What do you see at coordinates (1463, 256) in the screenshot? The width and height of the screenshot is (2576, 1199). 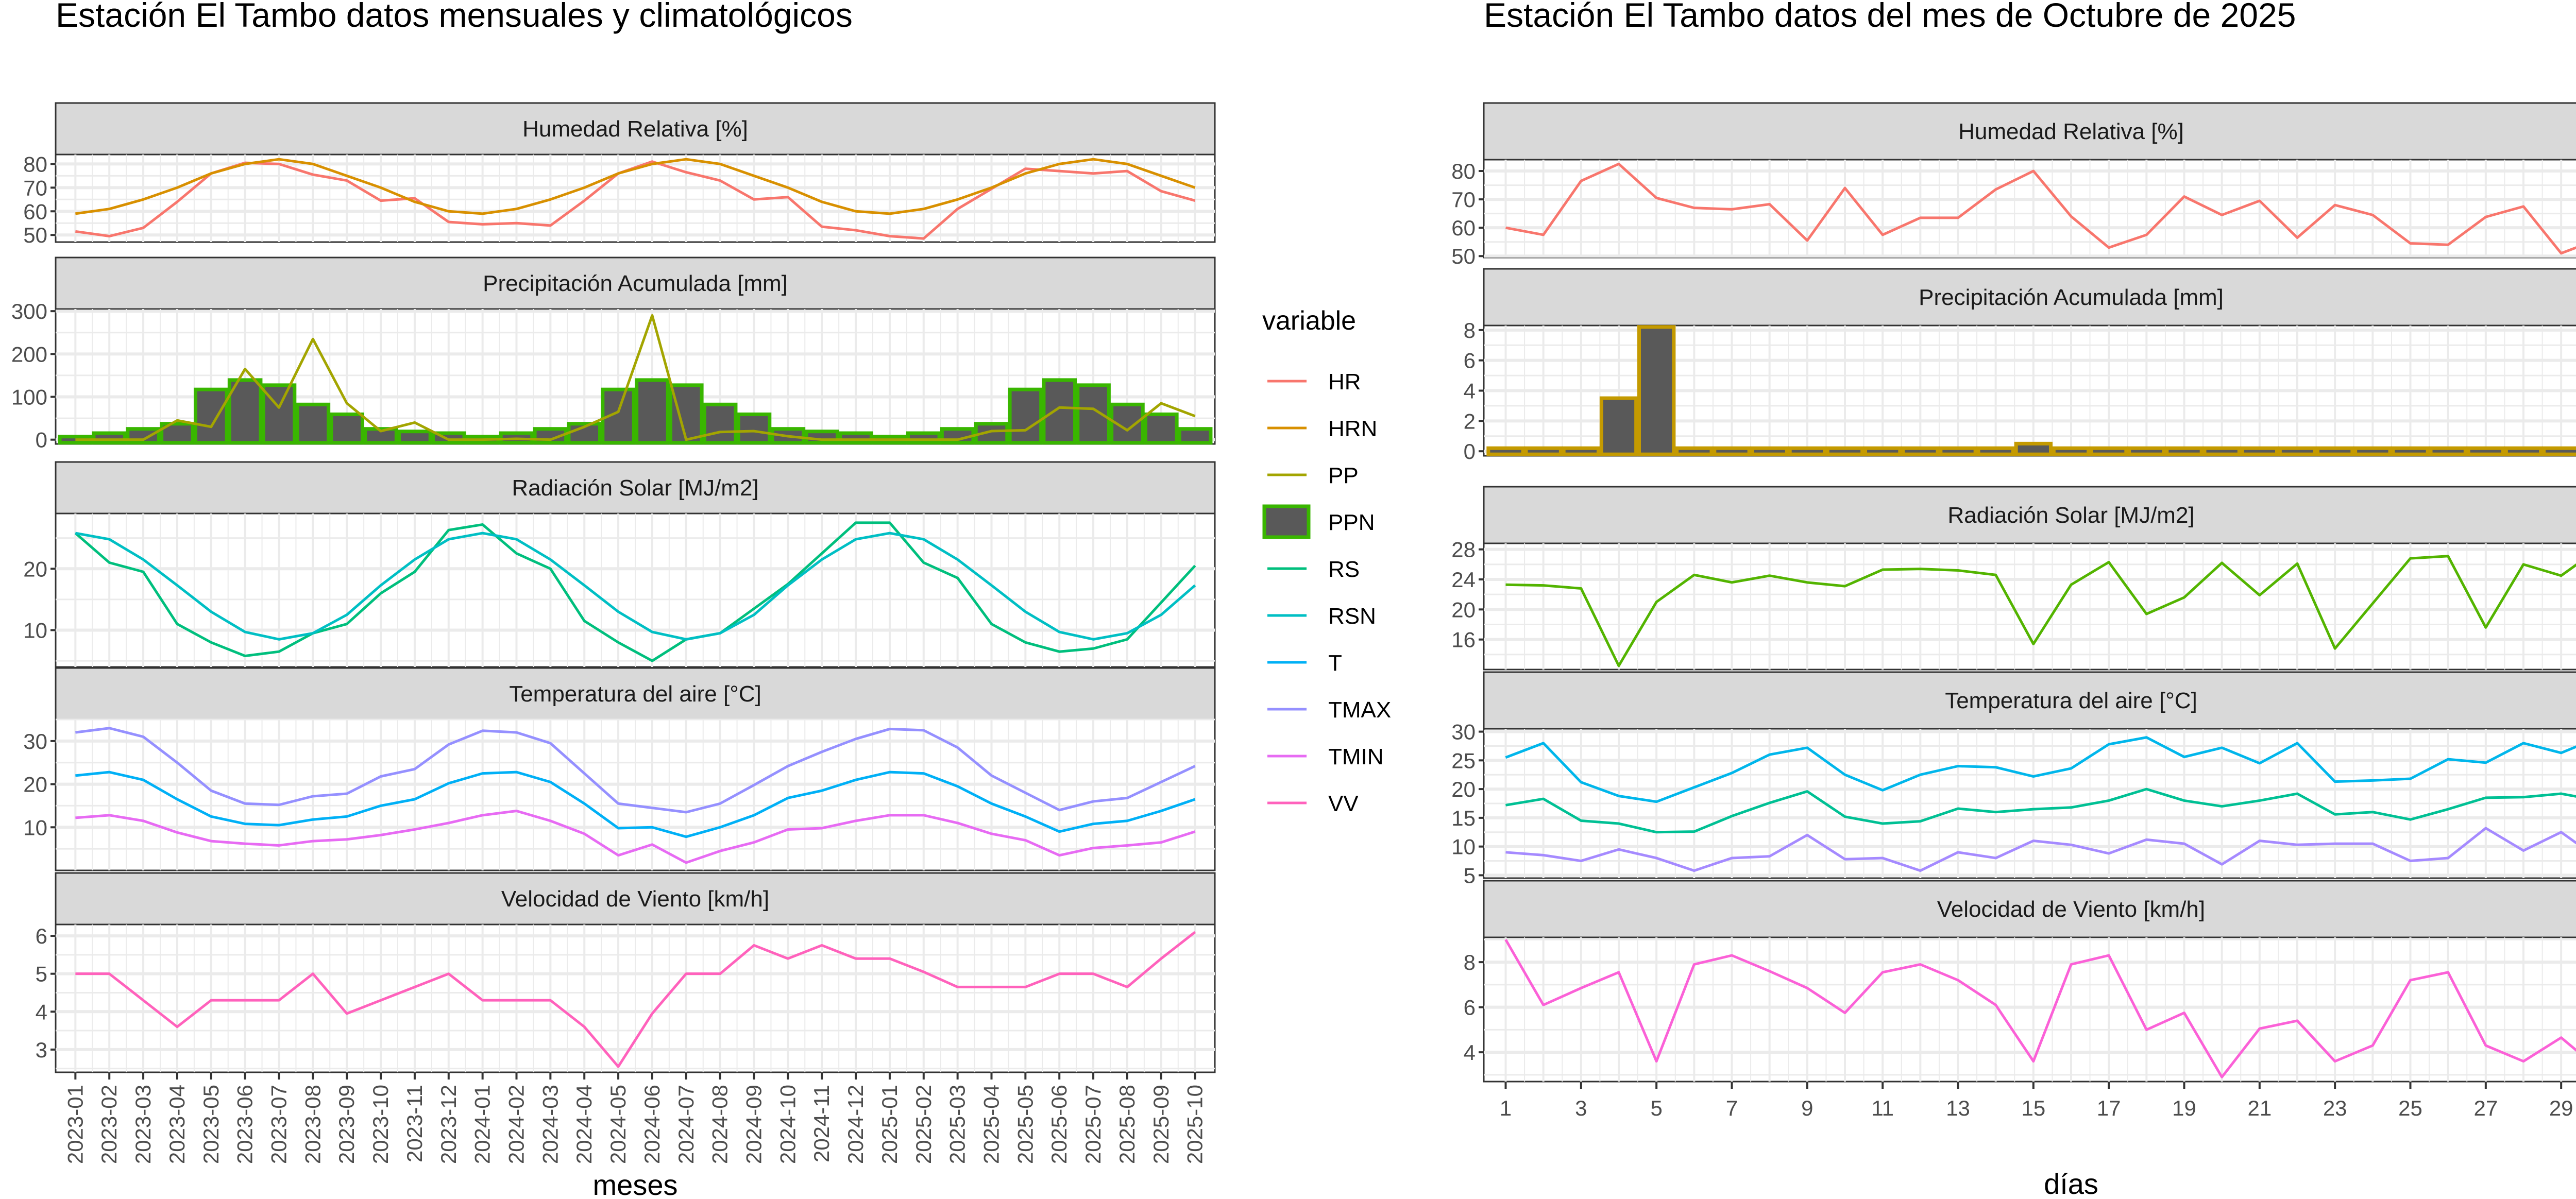 I see `y-tick-label: 50` at bounding box center [1463, 256].